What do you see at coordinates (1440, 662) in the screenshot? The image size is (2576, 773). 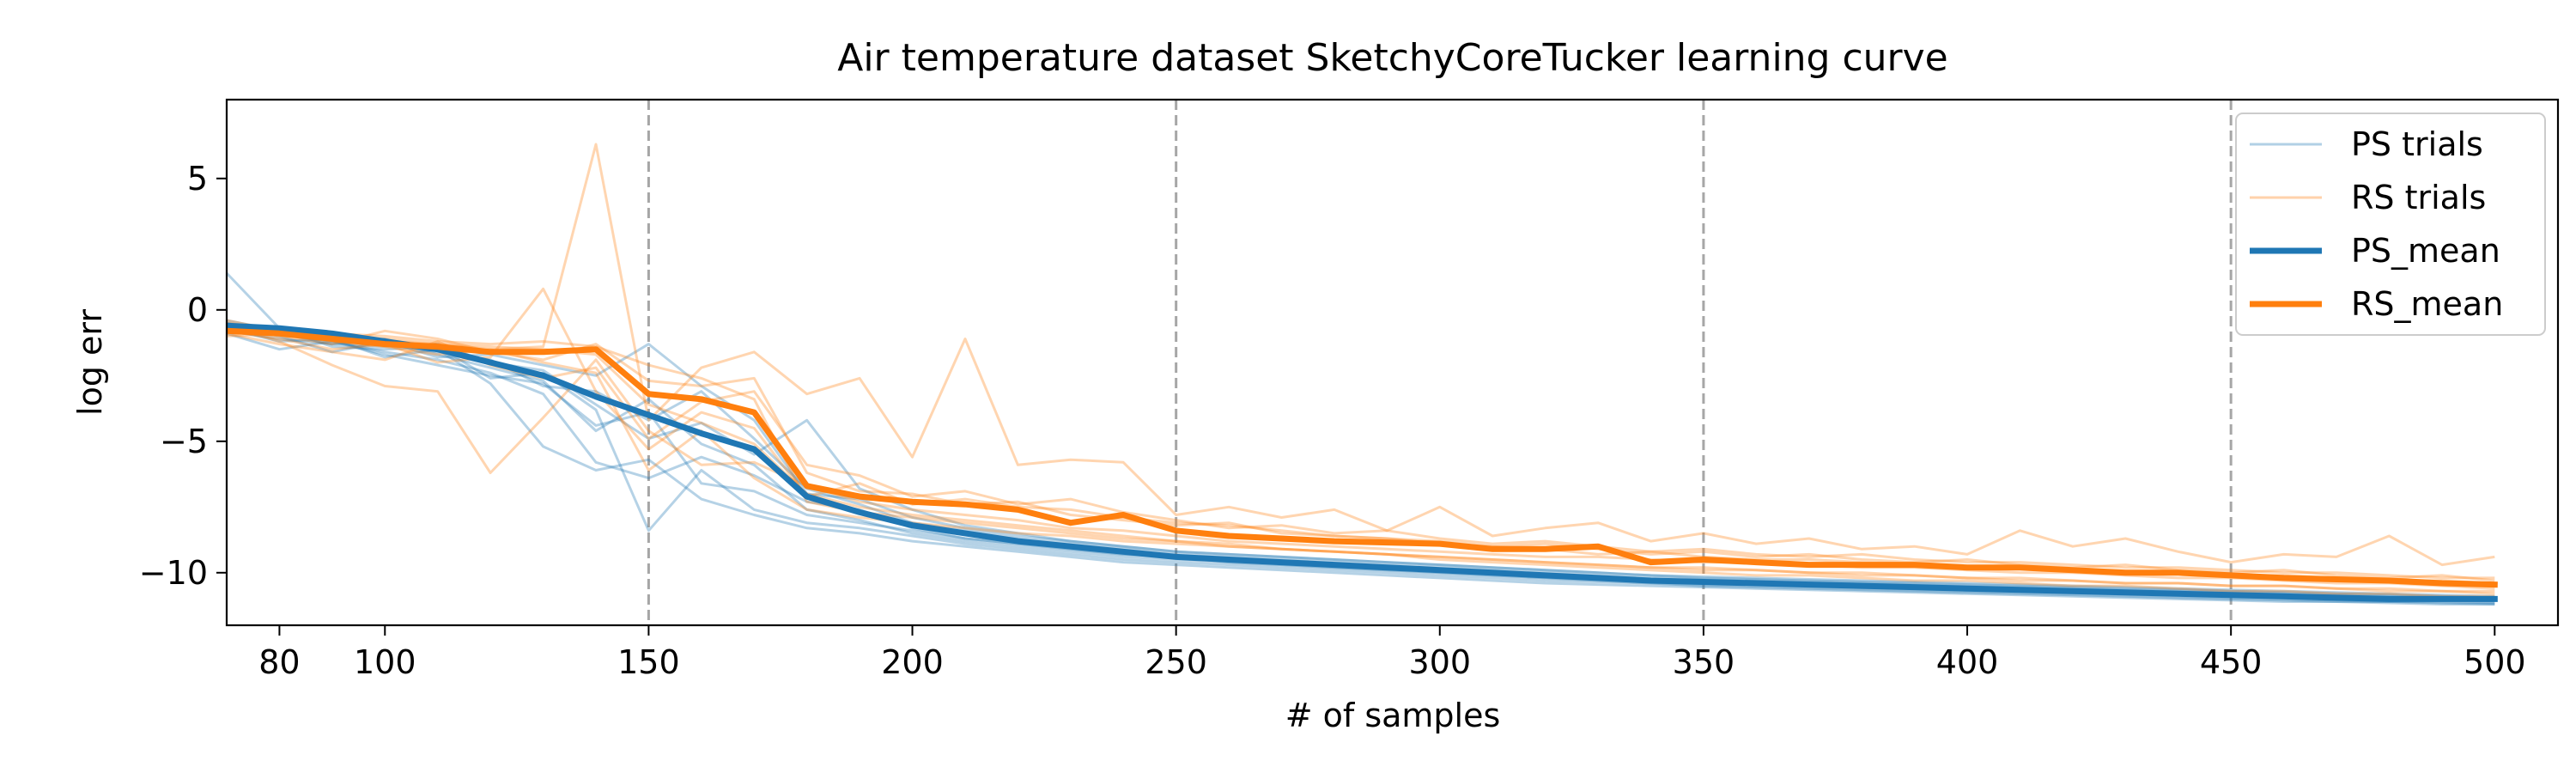 I see `x-tick-label-300: 300` at bounding box center [1440, 662].